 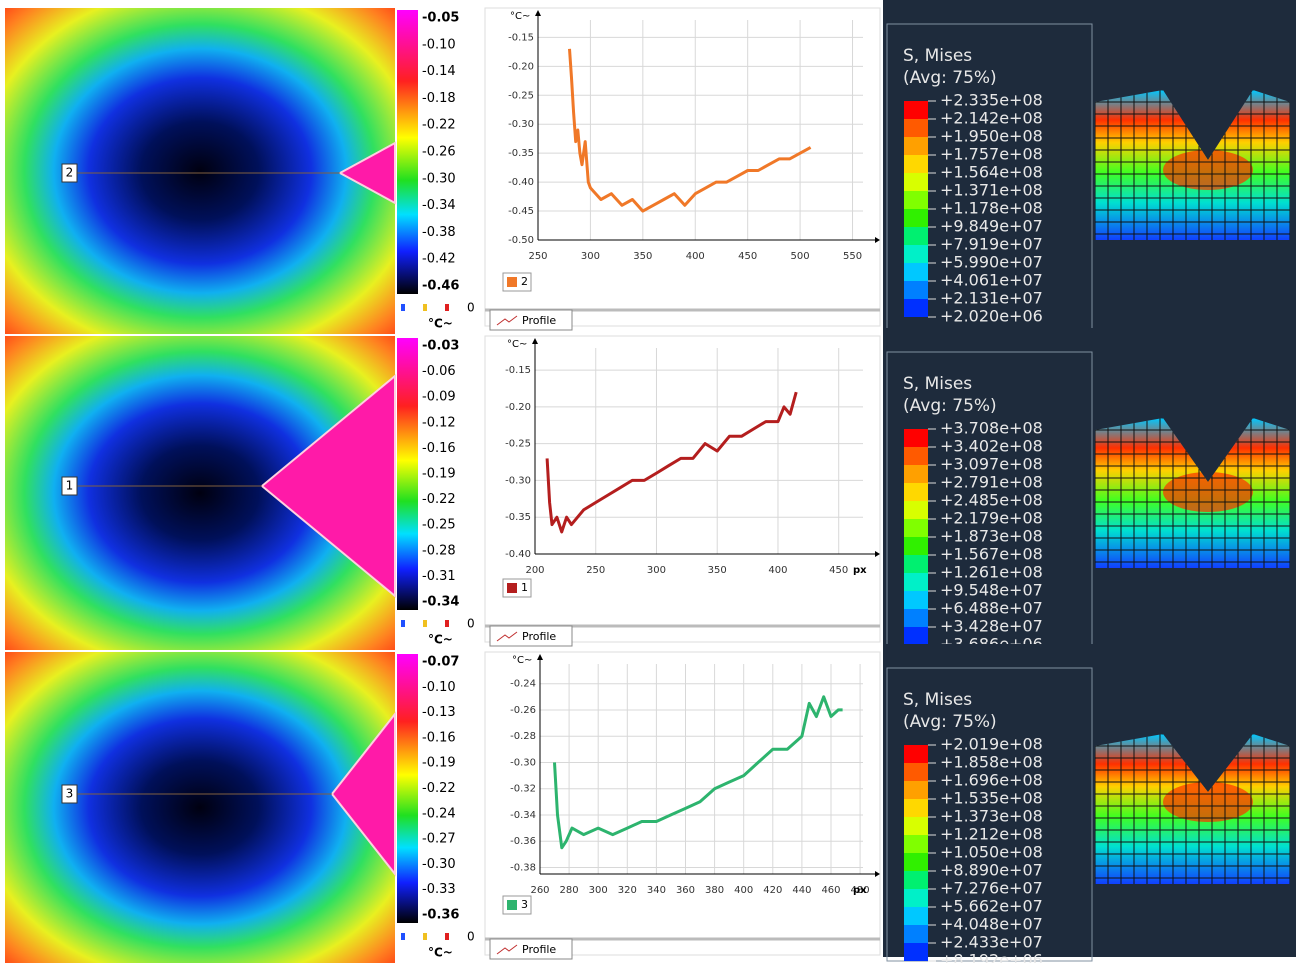 What do you see at coordinates (439, 839) in the screenshot?
I see `scale-label: -0.27` at bounding box center [439, 839].